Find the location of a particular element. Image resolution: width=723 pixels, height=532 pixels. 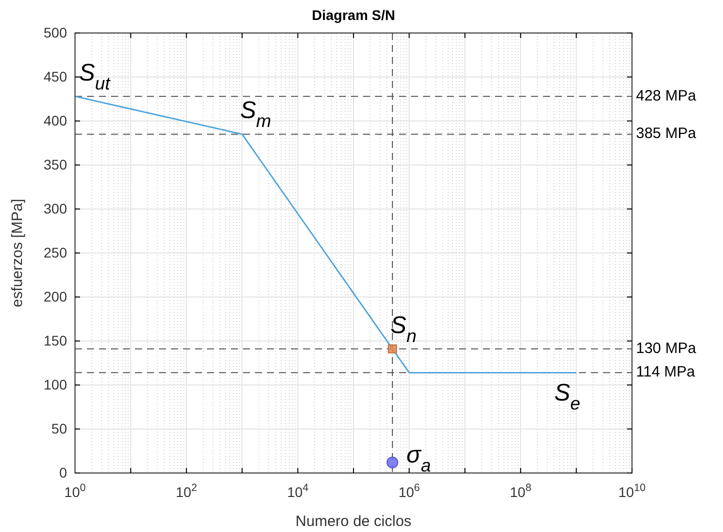

y-tick-label: 450 is located at coordinates (56, 76).